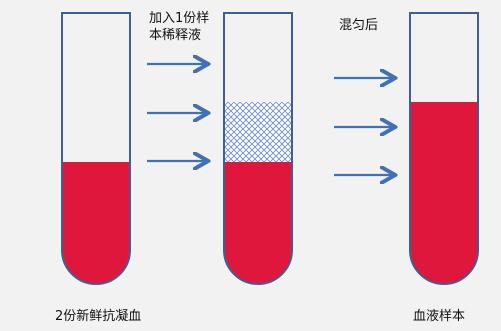 The width and height of the screenshot is (501, 331). What do you see at coordinates (444, 193) in the screenshot?
I see `tube-sample-fill` at bounding box center [444, 193].